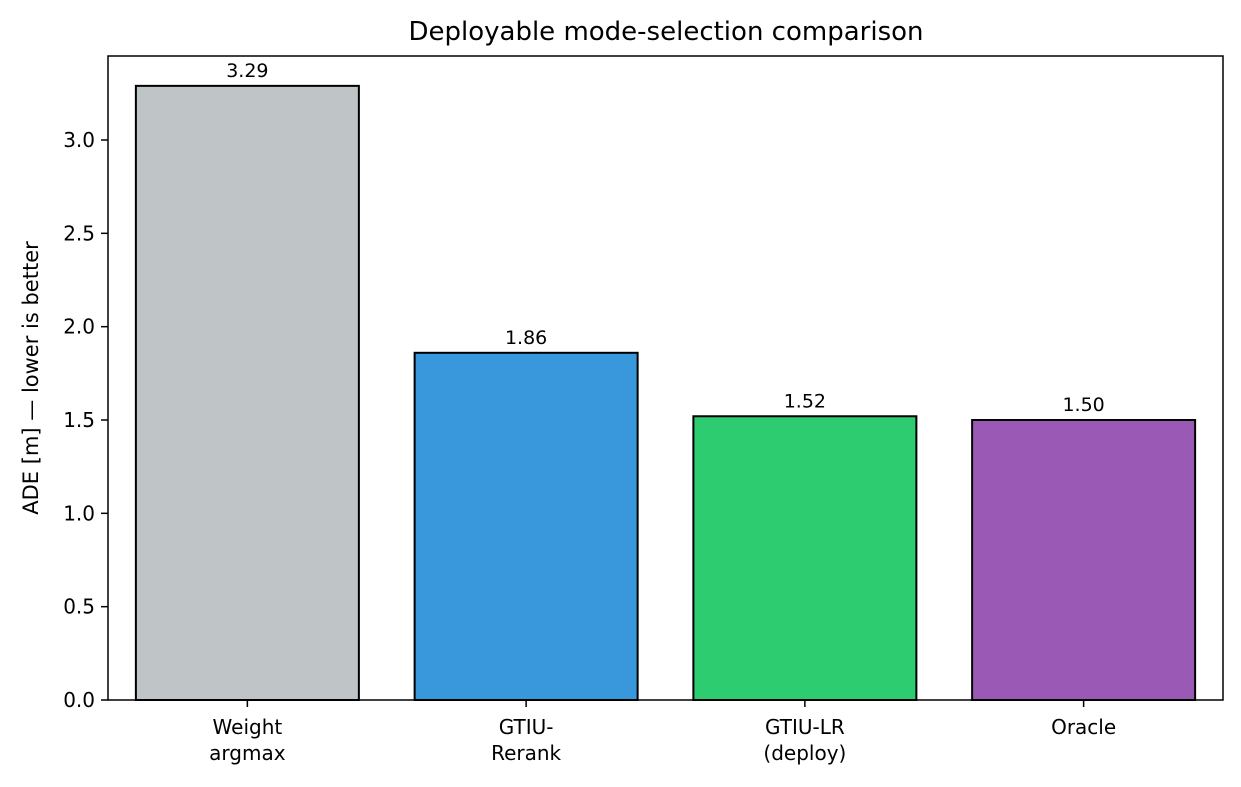 This screenshot has height=787, width=1241. Describe the element at coordinates (79, 420) in the screenshot. I see `y-tick-label-3: 1.5` at that location.